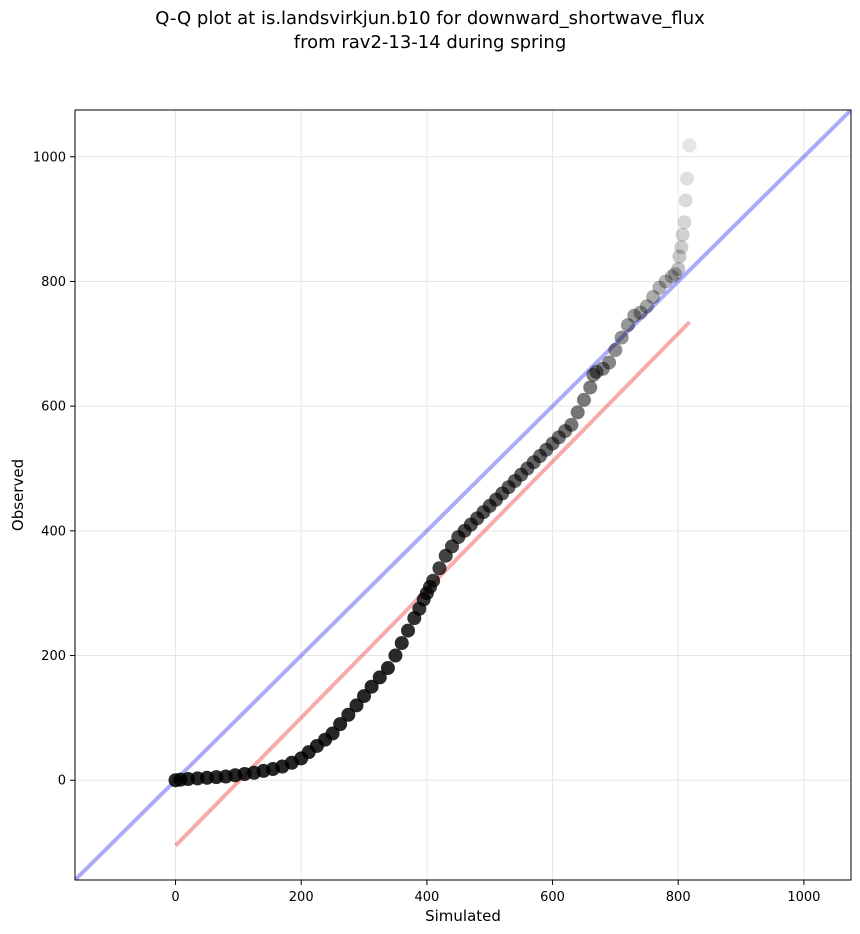 The height and width of the screenshot is (934, 860). I want to click on x-tick-label: 600, so click(552, 897).